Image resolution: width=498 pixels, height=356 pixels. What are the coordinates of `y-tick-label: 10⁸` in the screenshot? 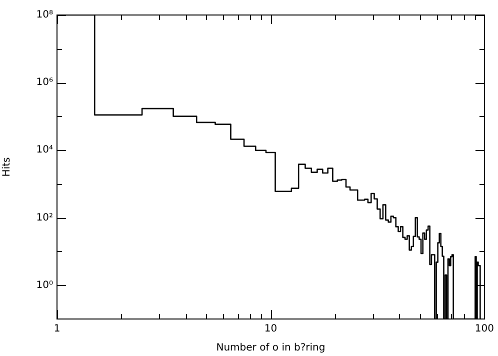 It's located at (44, 15).